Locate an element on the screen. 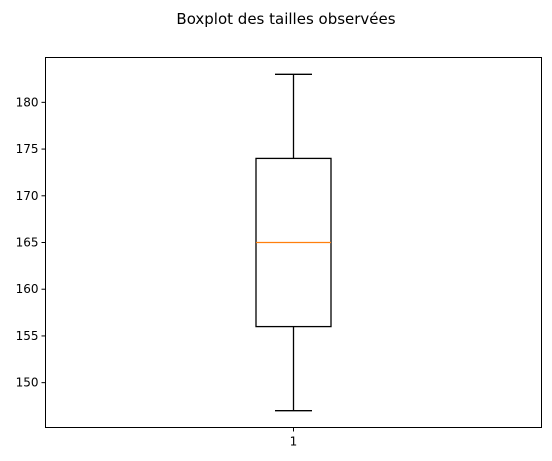 Image resolution: width=552 pixels, height=461 pixels. y-axis: 150 155 160 165 170 175 180 is located at coordinates (31, 242).